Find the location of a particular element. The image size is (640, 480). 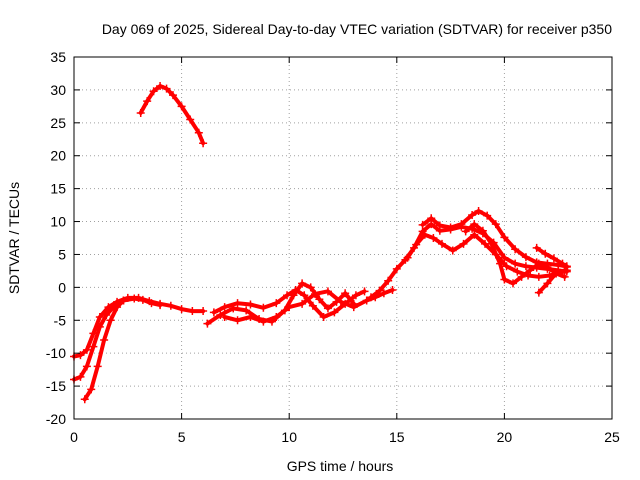

x-tick-label: 5 is located at coordinates (182, 437).